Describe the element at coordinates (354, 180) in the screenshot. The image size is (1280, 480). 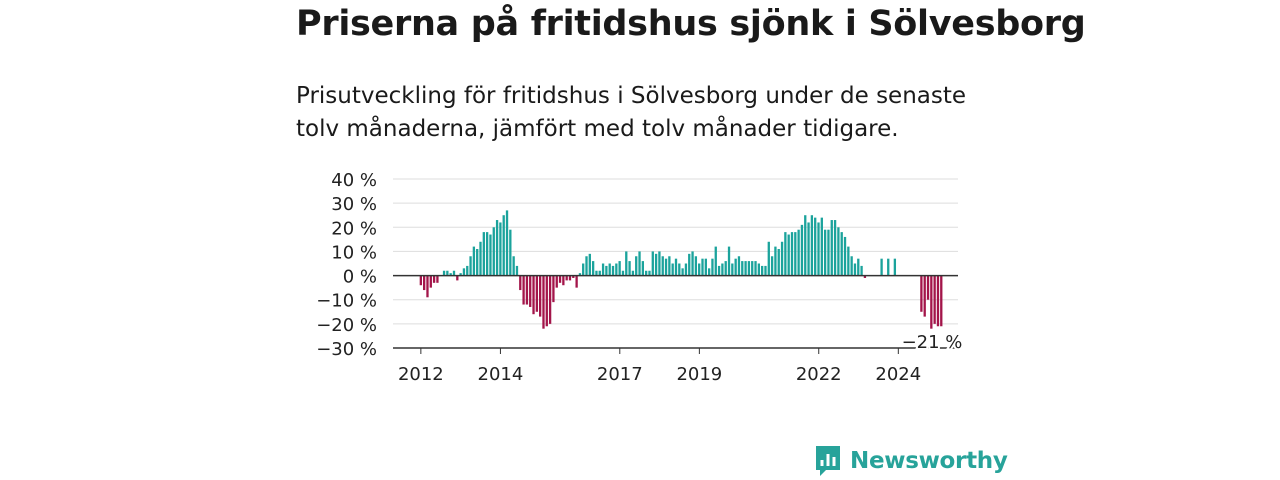
I see `y-tick-label: 40 %` at that location.